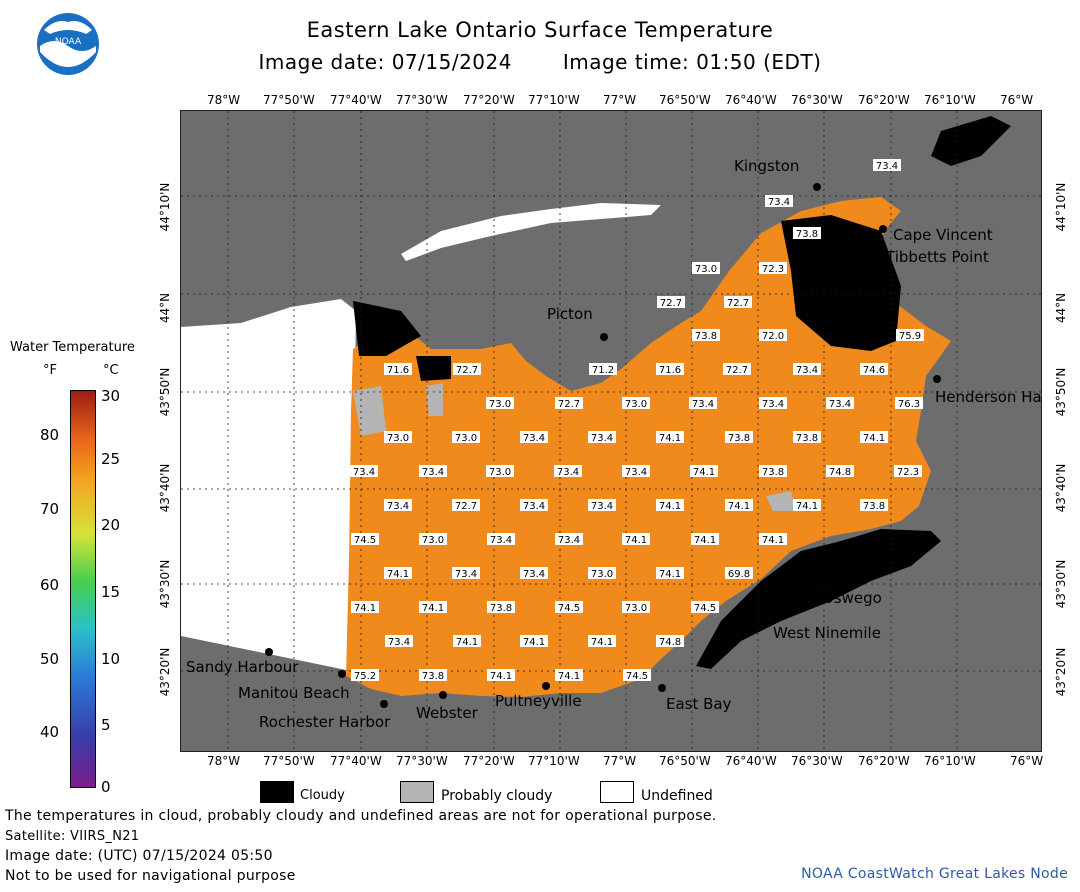 Image resolution: width=1080 pixels, height=892 pixels. Describe the element at coordinates (1061, 392) in the screenshot. I see `lat-label-right: 43°50'N` at that location.